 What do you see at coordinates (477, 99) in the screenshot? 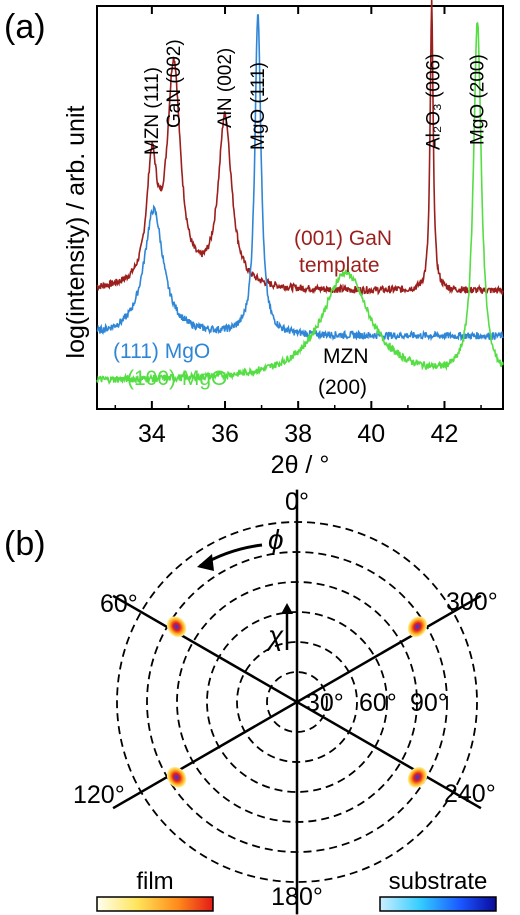
I see `peak-label-5: MgO (200)` at bounding box center [477, 99].